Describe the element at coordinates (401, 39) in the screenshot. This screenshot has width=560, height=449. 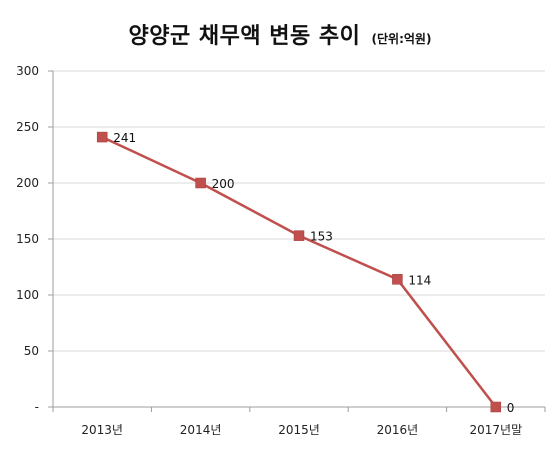
I see `chart-unit-label: (단위:억원)` at that location.